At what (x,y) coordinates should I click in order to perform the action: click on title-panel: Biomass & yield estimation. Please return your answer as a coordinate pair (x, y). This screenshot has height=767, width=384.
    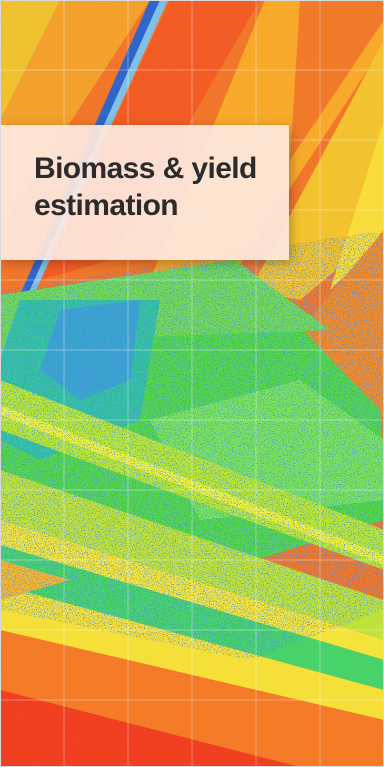
    Looking at the image, I should click on (144, 192).